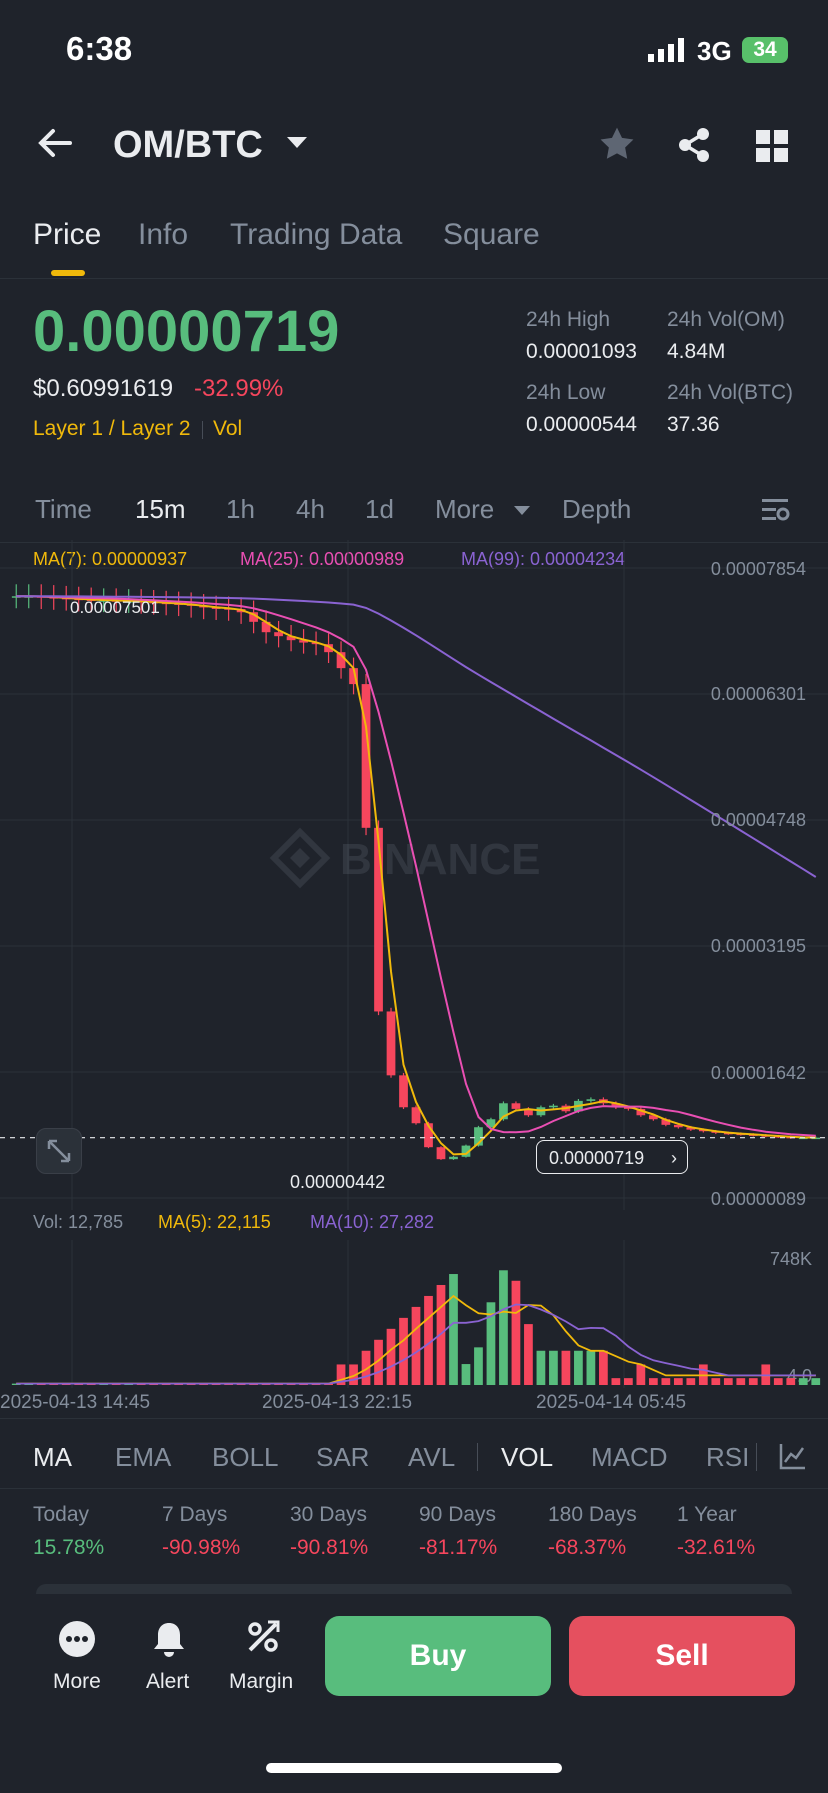  Describe the element at coordinates (612, 1157) in the screenshot. I see `current-price-box: 0.00000719 ›` at that location.